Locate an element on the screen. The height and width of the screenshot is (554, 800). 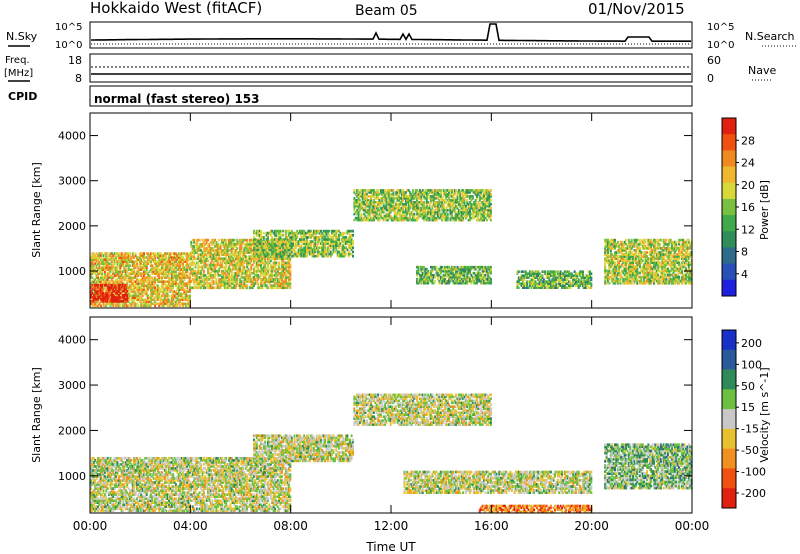
velocity-colorbar: 200 100 50 15 -15 -50 -100 -200 is located at coordinates (743, 419).